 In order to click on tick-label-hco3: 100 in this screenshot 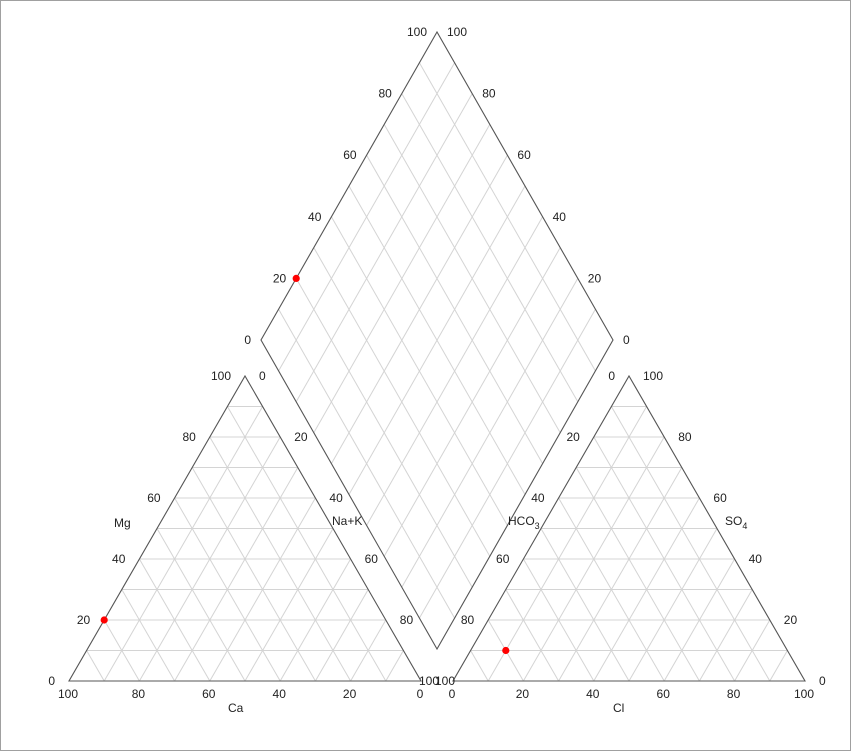, I will do `click(429, 681)`.